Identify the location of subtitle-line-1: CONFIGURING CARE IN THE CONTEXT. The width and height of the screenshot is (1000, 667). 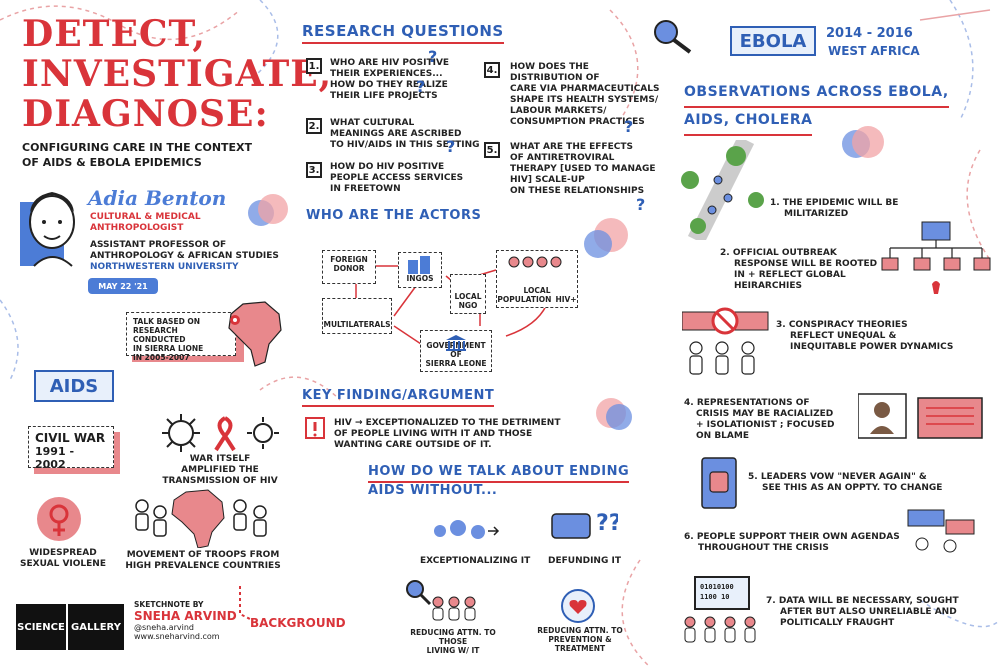
(137, 147).